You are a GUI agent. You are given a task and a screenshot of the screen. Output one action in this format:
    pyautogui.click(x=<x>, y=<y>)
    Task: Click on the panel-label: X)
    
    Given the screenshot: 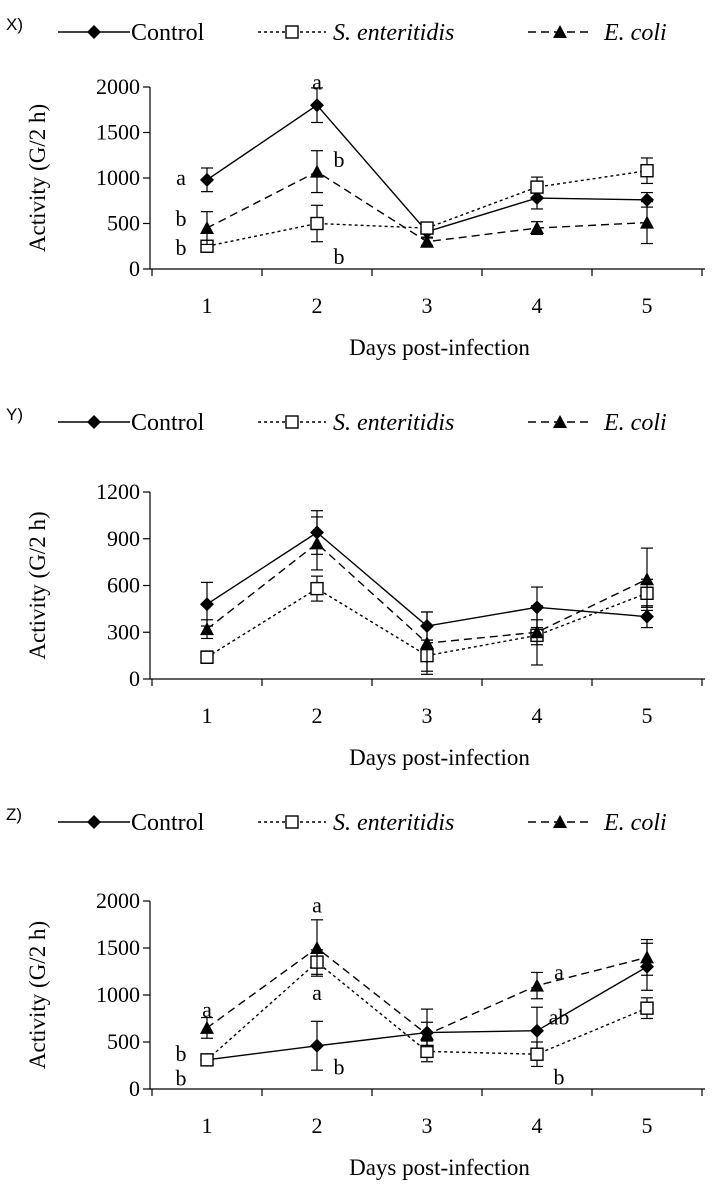 What is the action you would take?
    pyautogui.click(x=14, y=24)
    